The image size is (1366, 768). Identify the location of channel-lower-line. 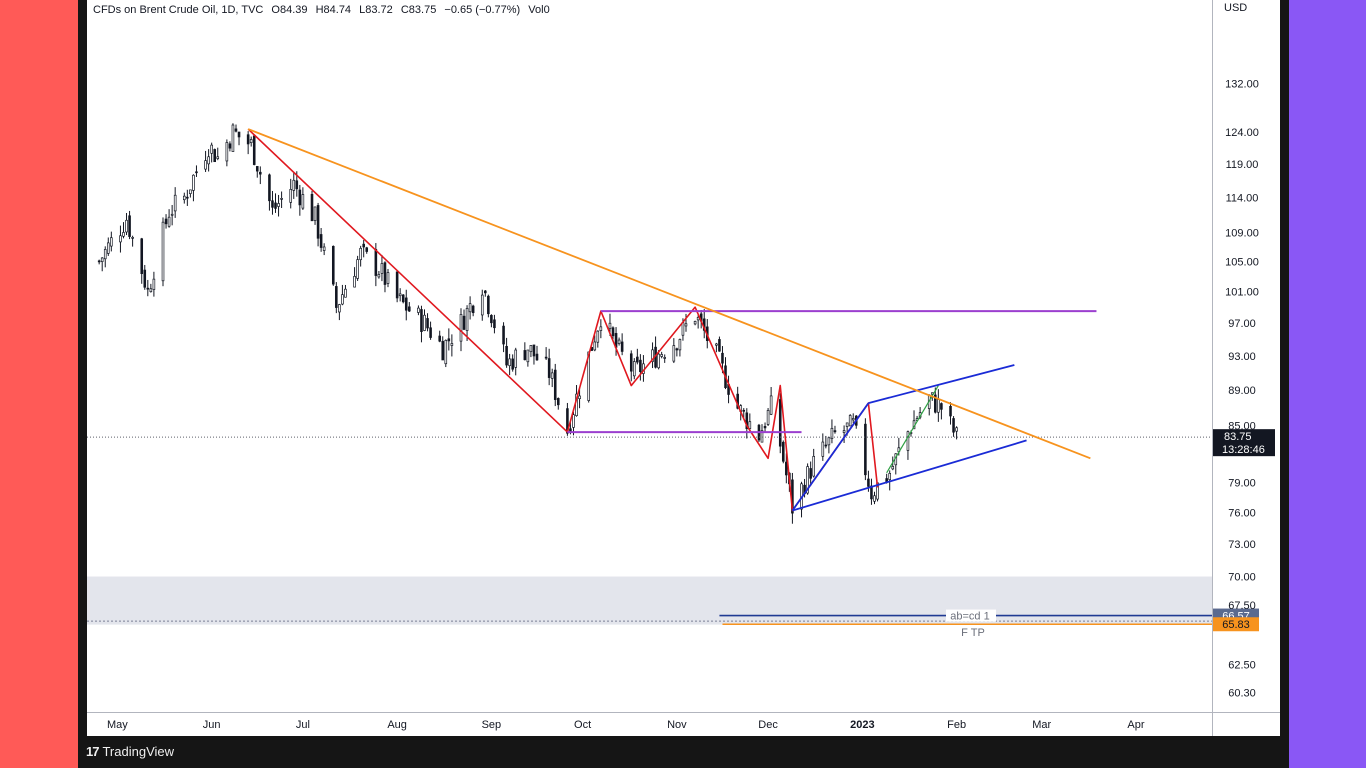
(909, 475).